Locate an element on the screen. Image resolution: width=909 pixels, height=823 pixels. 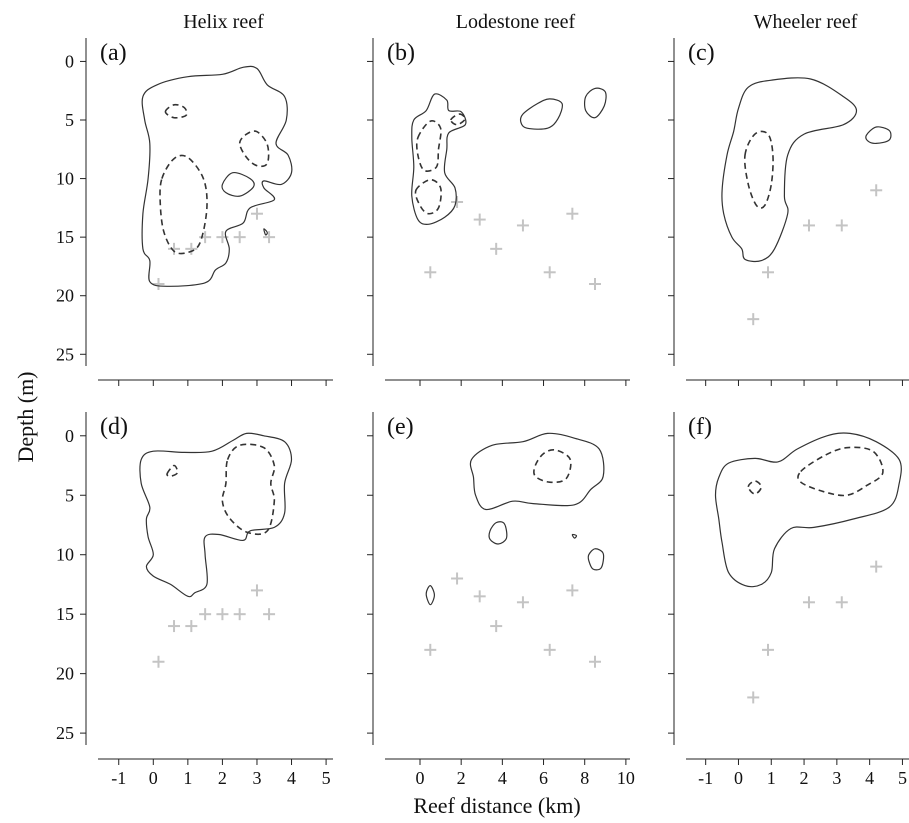
column-title: Helix reef is located at coordinates (223, 22).